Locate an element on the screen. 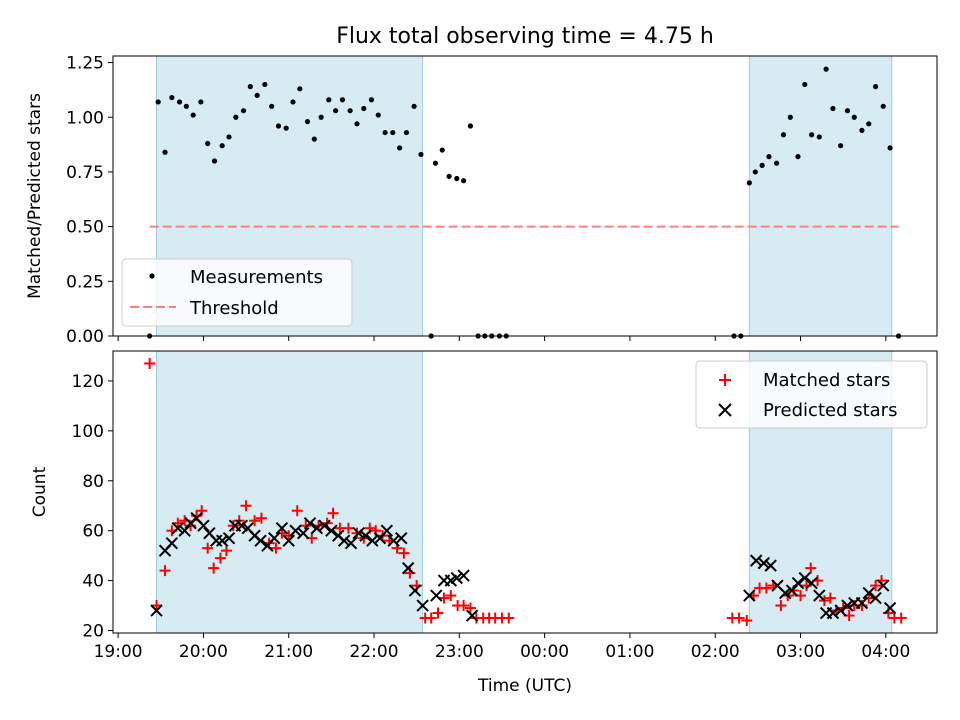 This screenshot has width=960, height=720. top-y-tick-label: 0.50 is located at coordinates (85, 228).